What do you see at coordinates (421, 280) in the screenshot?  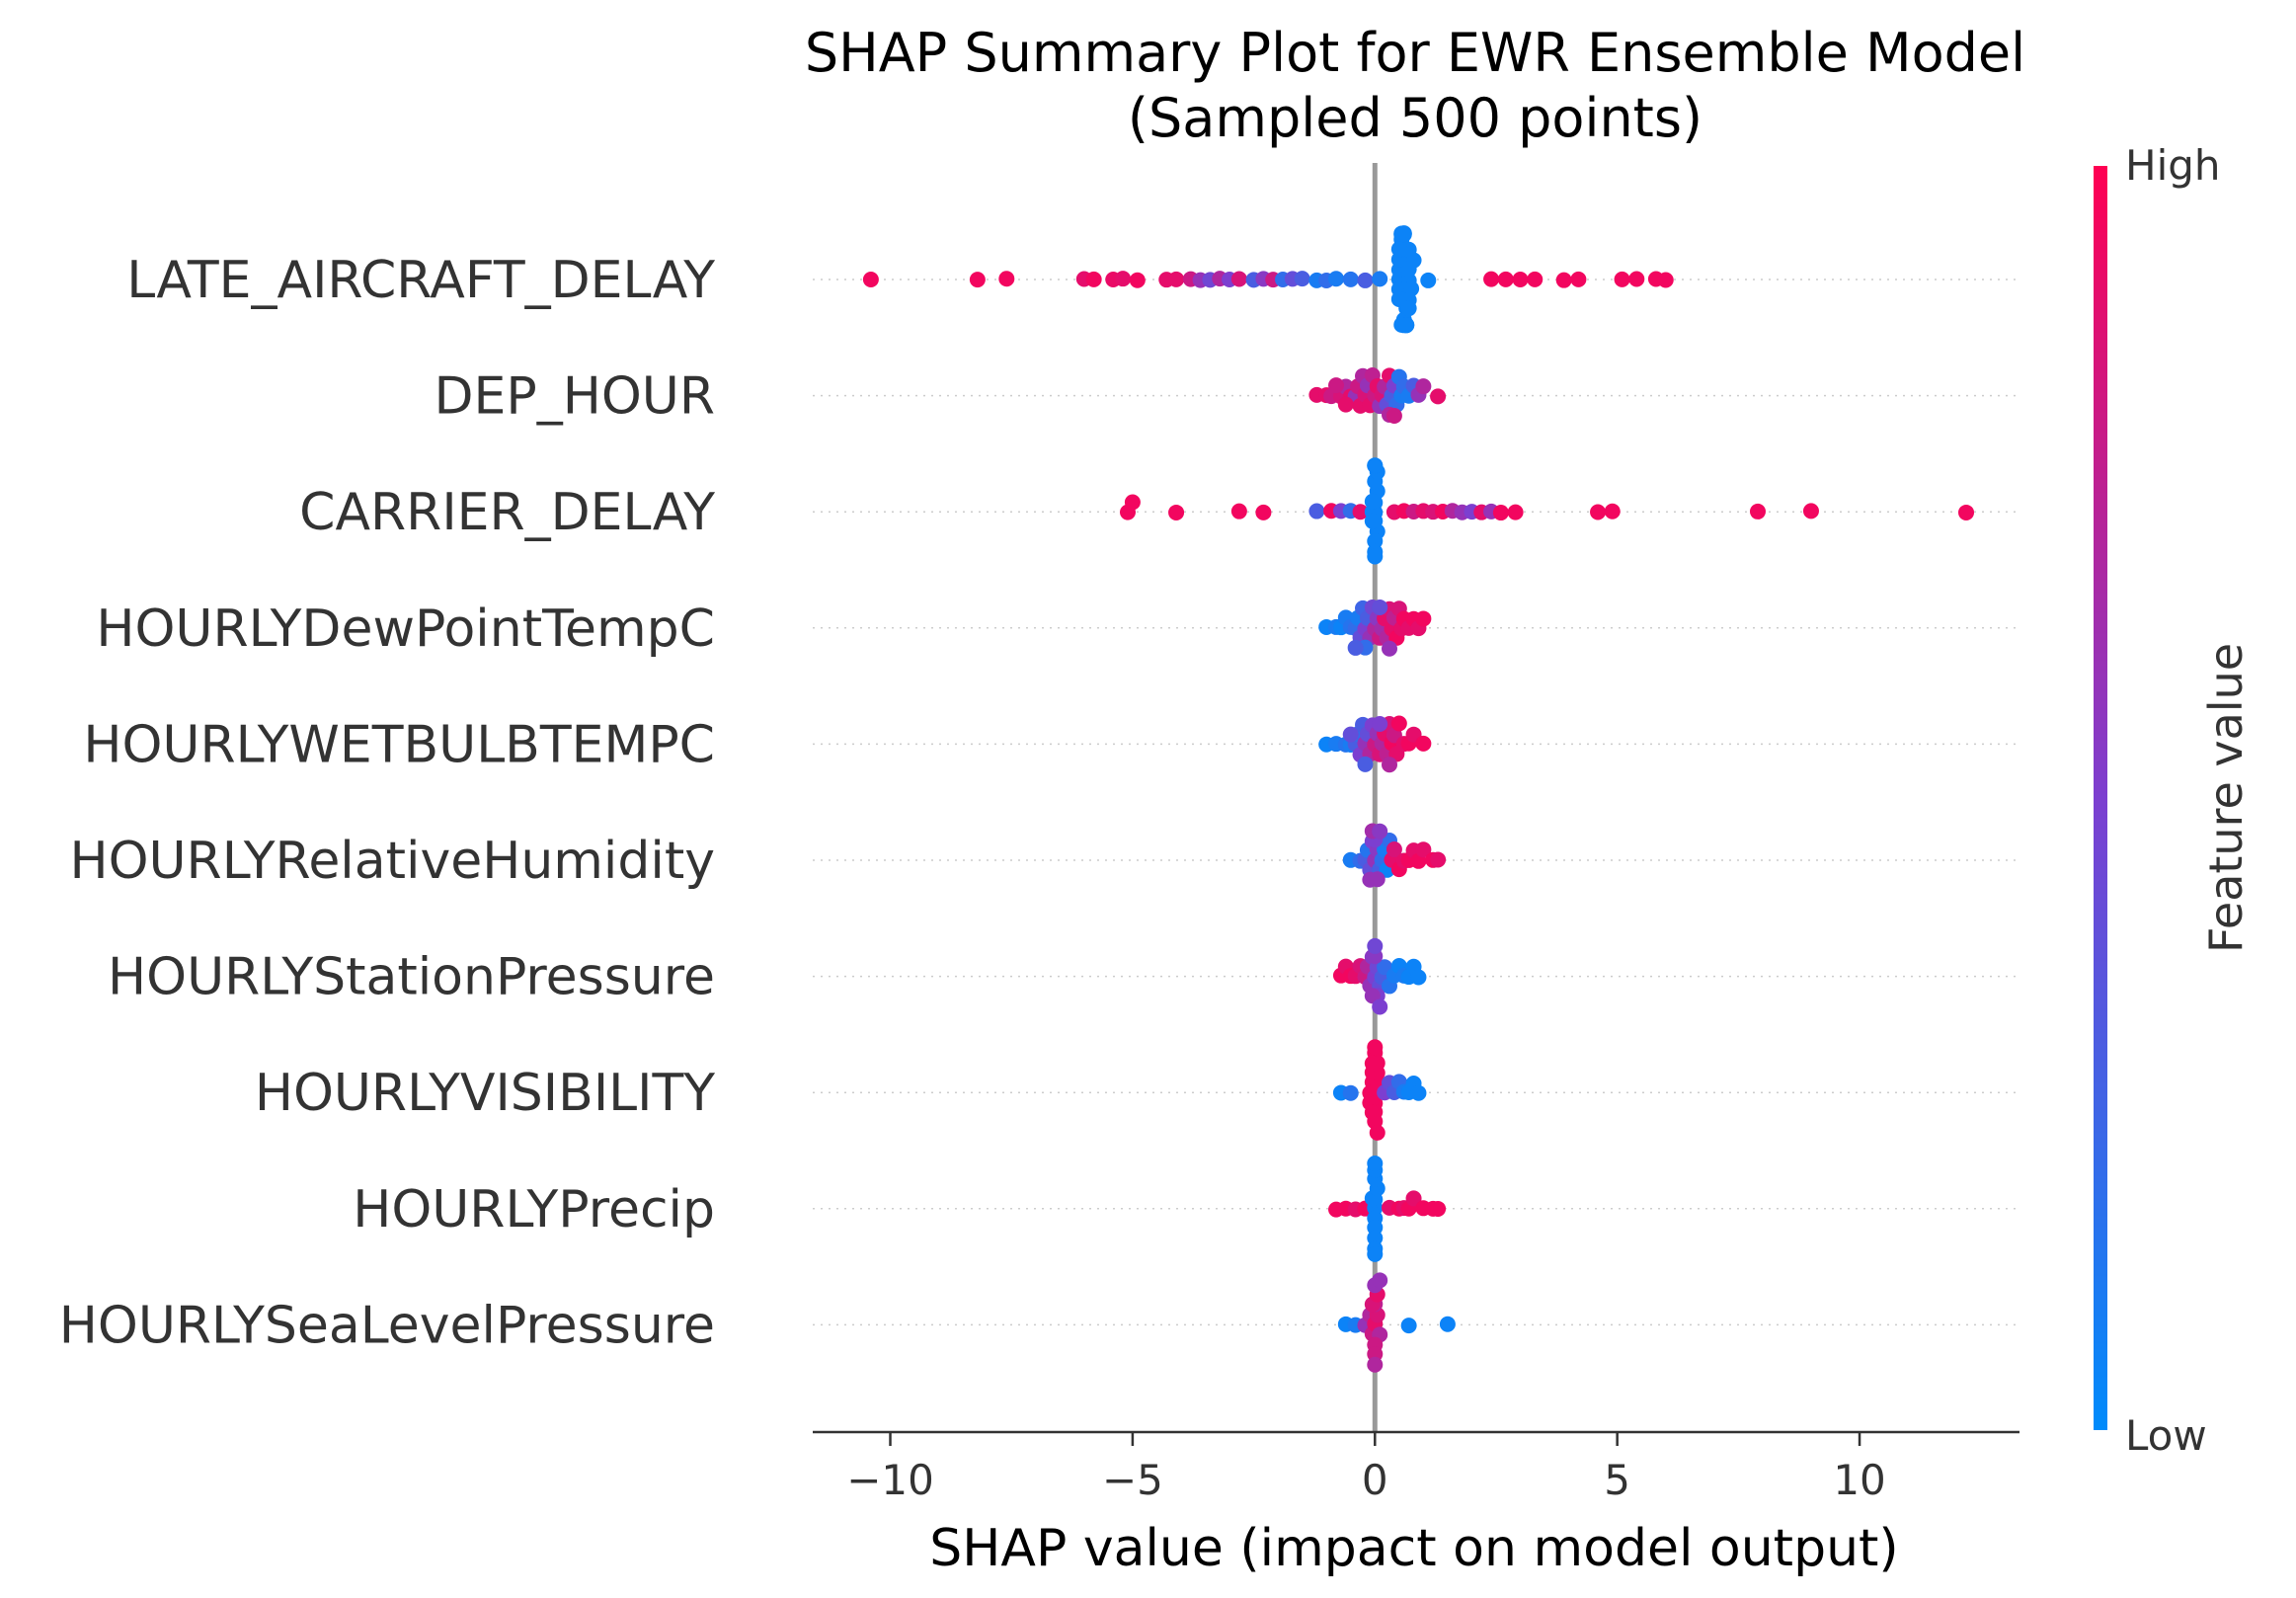 I see `feature-label: LATE_AIRCRAFT_DELAY` at bounding box center [421, 280].